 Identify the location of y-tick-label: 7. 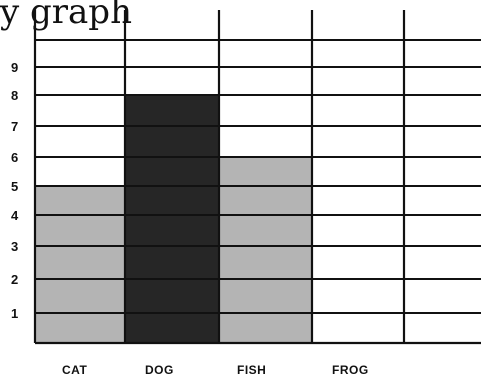
(14, 126).